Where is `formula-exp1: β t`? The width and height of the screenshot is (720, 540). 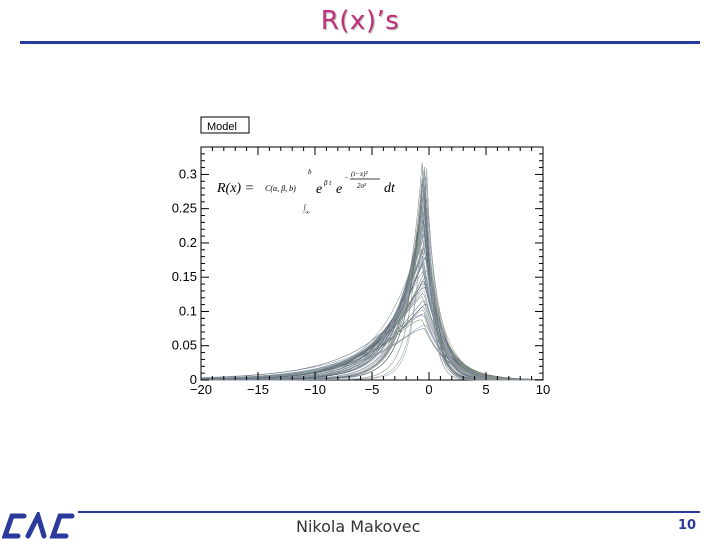
formula-exp1: β t is located at coordinates (327, 183).